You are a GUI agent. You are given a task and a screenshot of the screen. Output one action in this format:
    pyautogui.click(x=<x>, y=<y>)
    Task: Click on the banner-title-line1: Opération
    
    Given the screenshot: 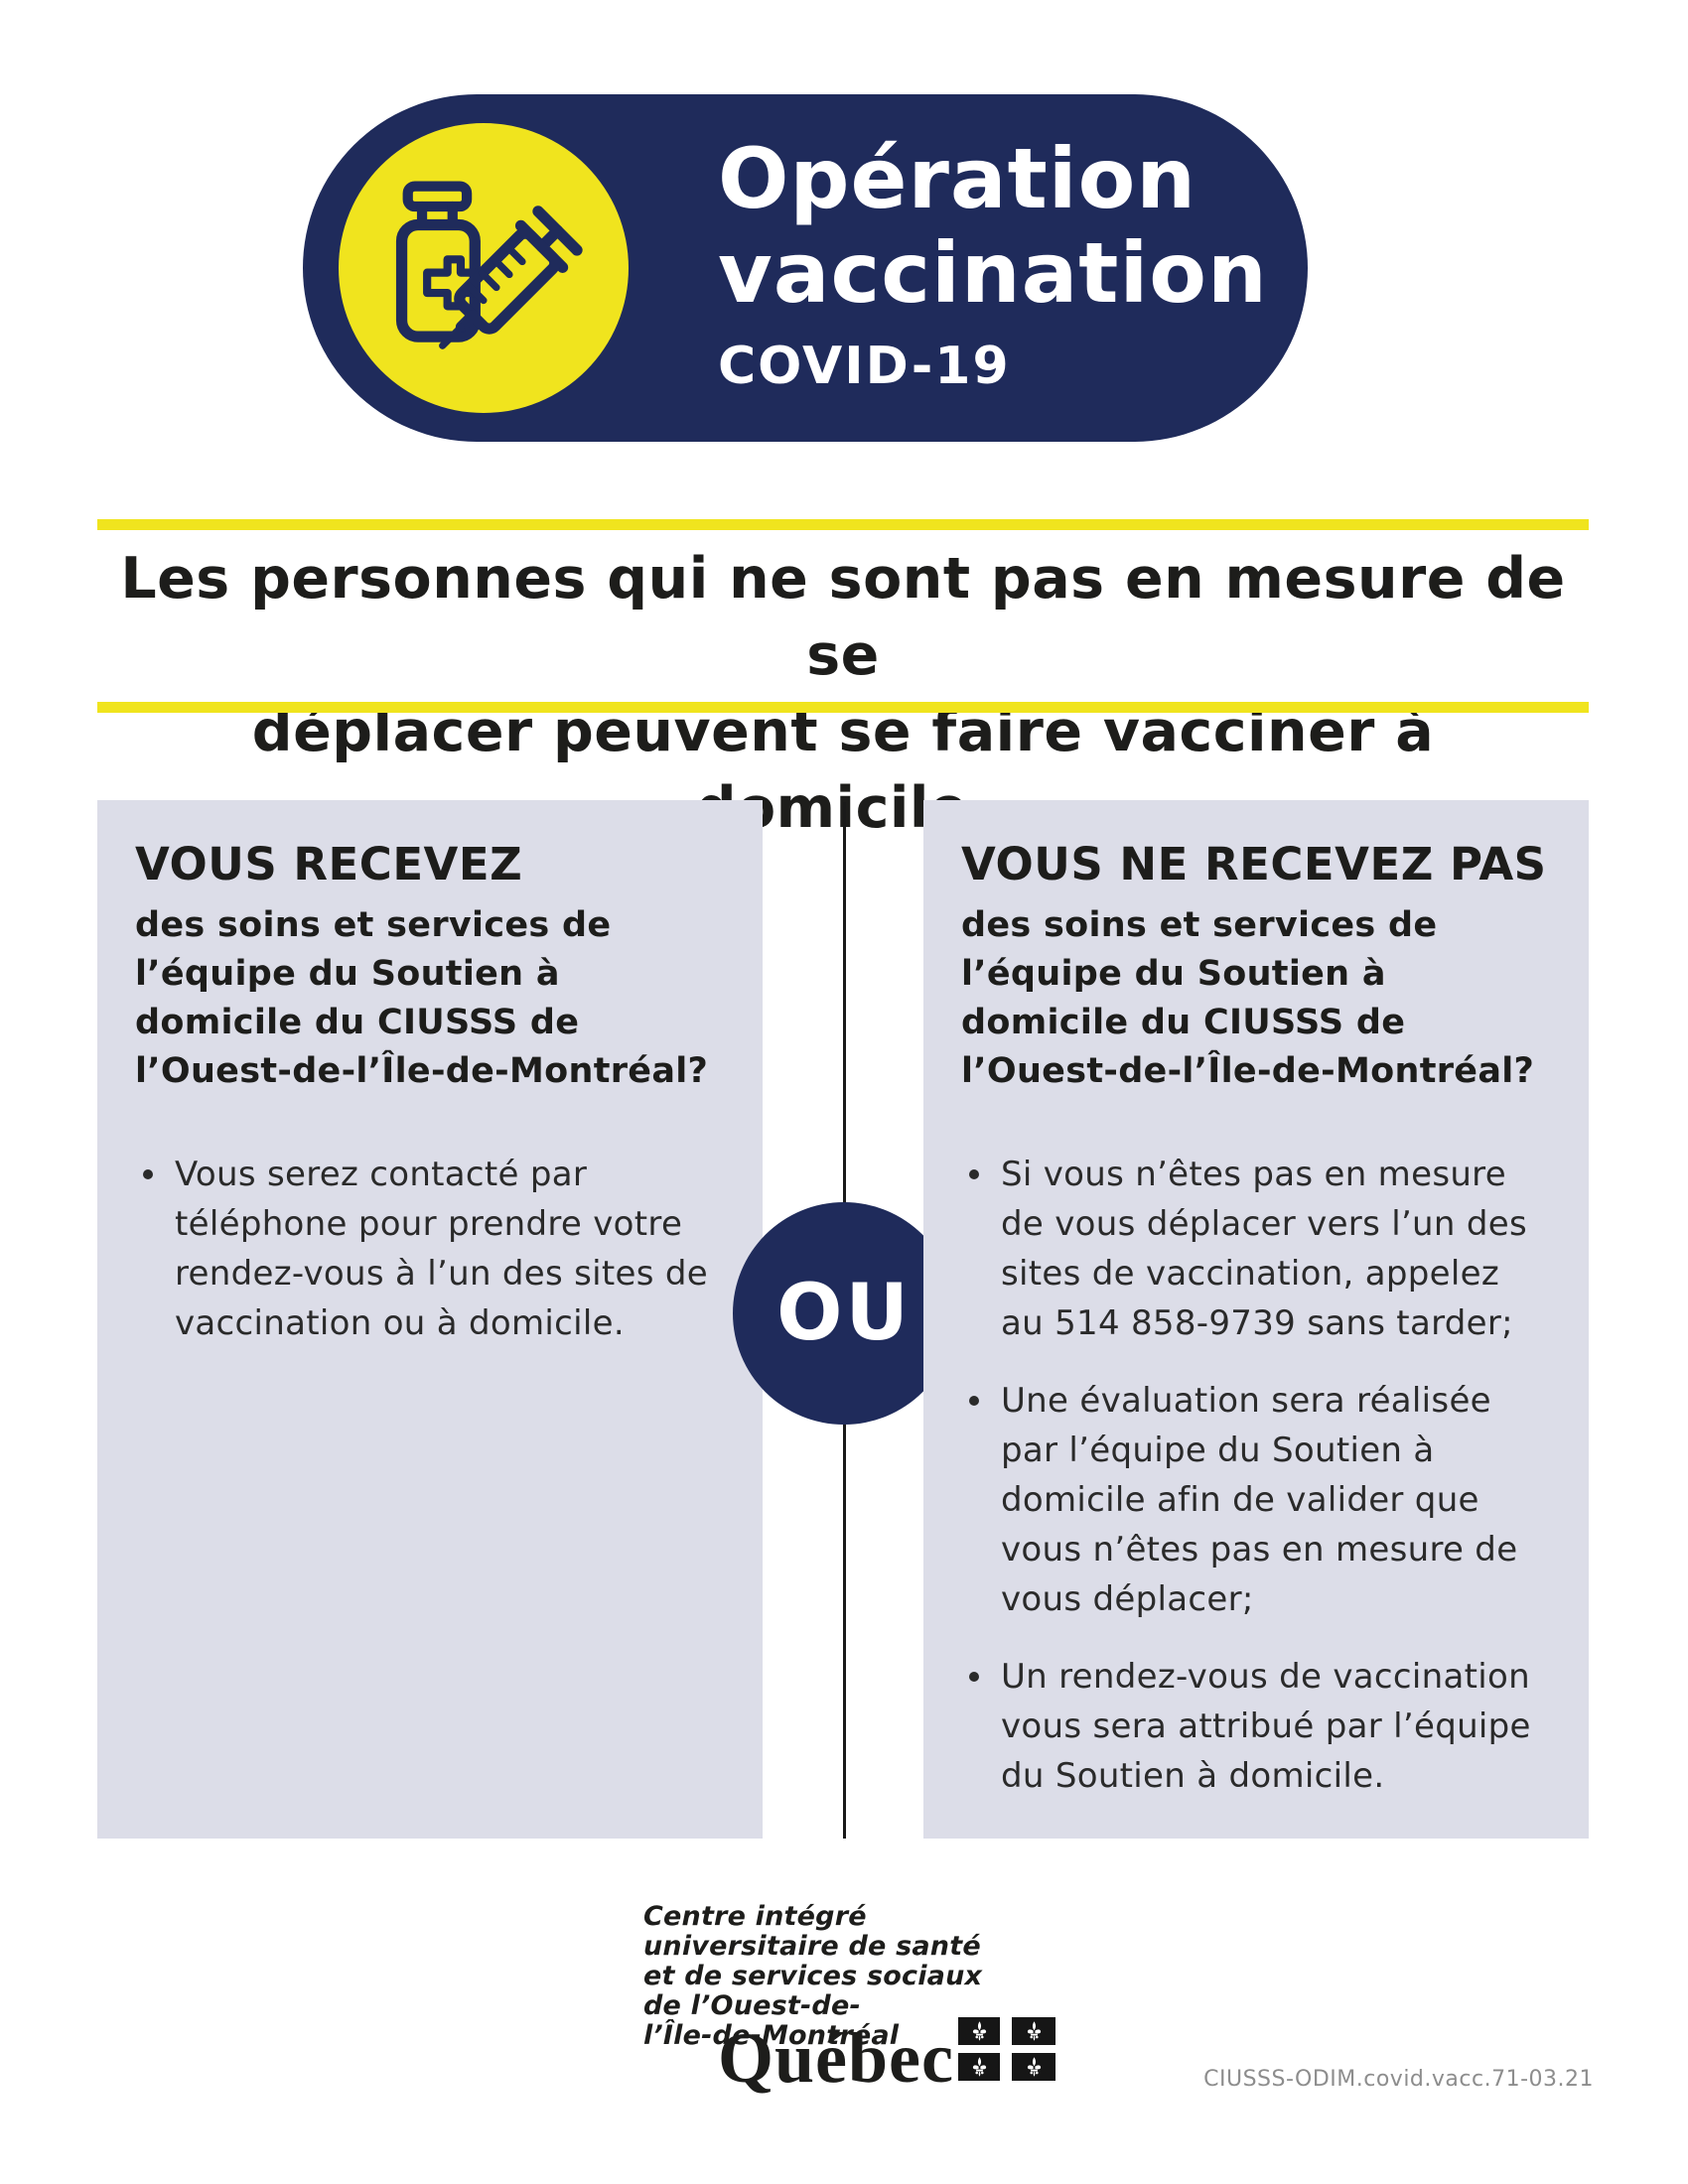 What is the action you would take?
    pyautogui.click(x=957, y=178)
    